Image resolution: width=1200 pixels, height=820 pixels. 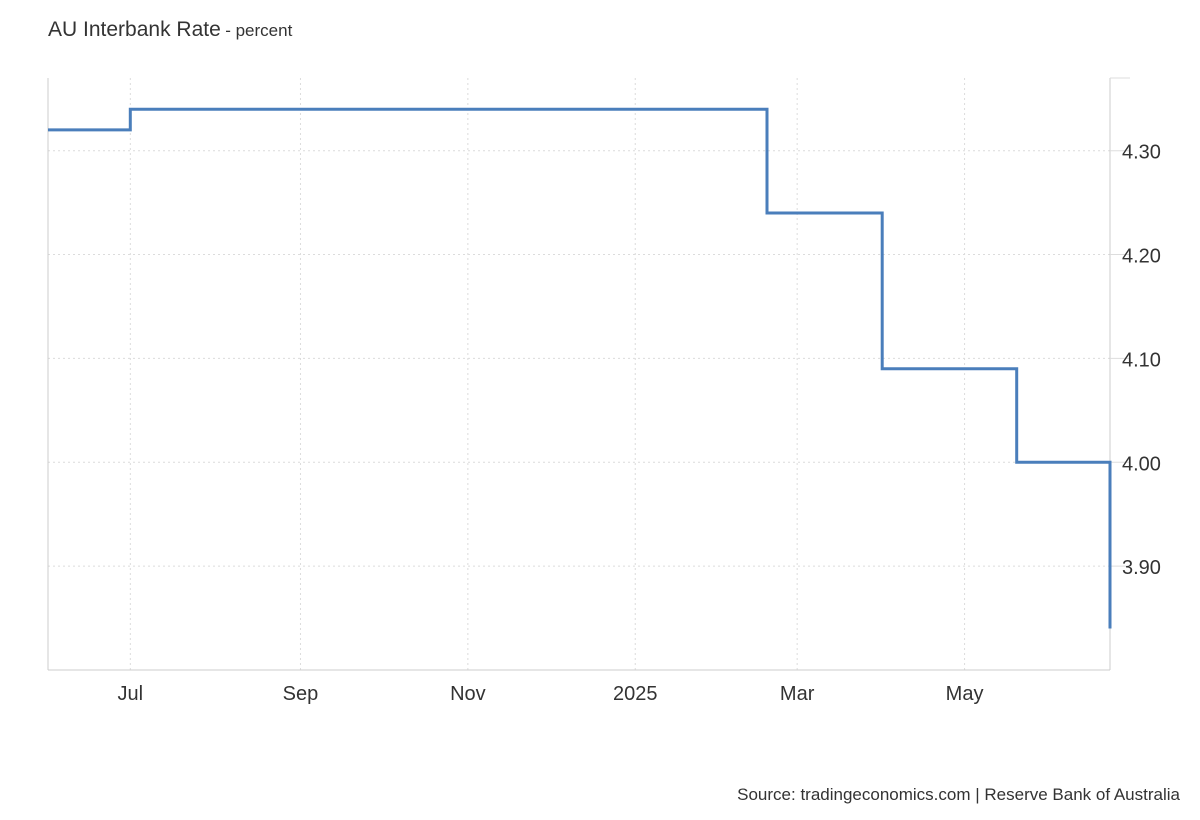 I want to click on x-tick-label: Nov, so click(x=468, y=694).